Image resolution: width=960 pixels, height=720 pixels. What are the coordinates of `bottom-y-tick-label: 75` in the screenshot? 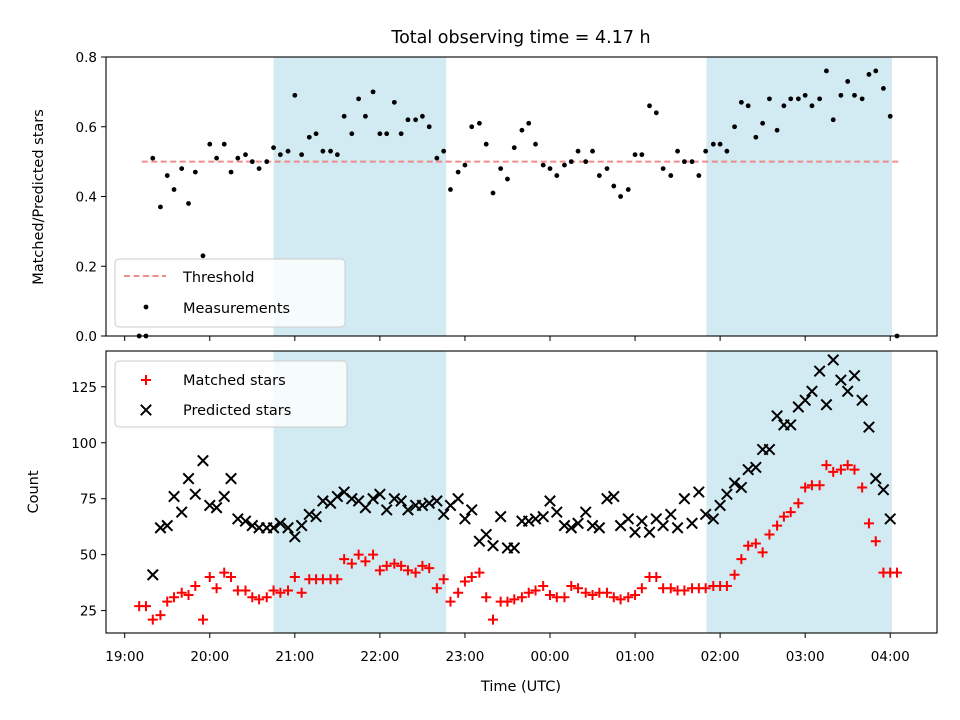 It's located at (88, 500).